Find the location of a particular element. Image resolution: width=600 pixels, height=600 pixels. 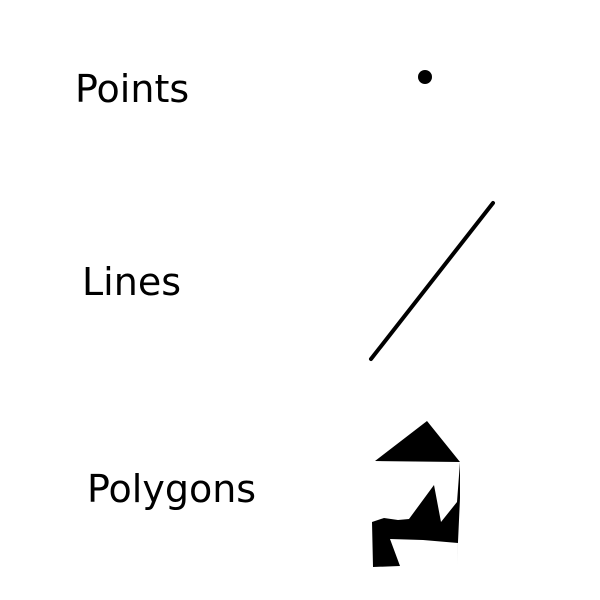

polygons-label: Polygons is located at coordinates (172, 489).